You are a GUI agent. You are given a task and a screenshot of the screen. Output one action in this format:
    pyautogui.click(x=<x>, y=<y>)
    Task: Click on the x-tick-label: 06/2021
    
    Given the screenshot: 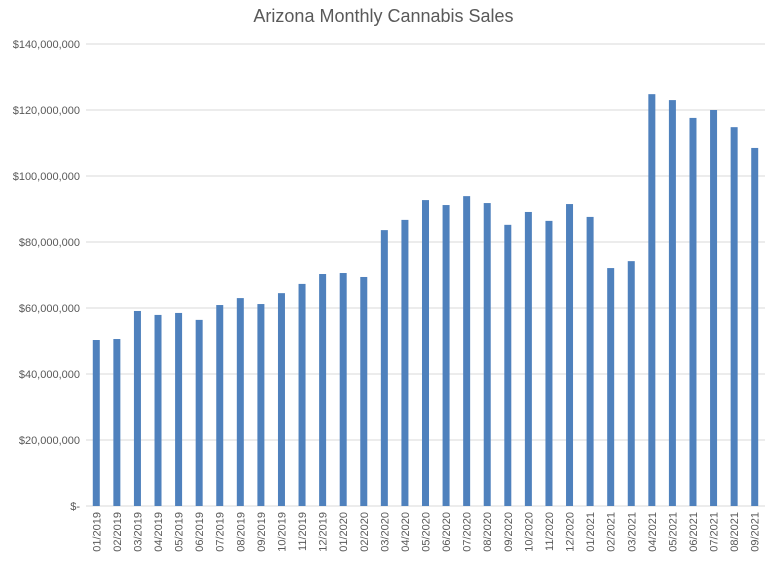 What is the action you would take?
    pyautogui.click(x=694, y=532)
    